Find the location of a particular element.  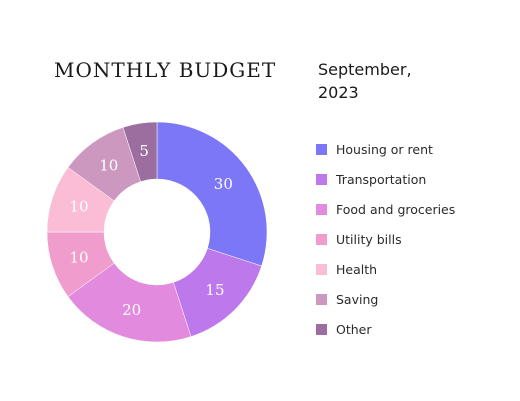

slice-label-other: 5 is located at coordinates (144, 151).